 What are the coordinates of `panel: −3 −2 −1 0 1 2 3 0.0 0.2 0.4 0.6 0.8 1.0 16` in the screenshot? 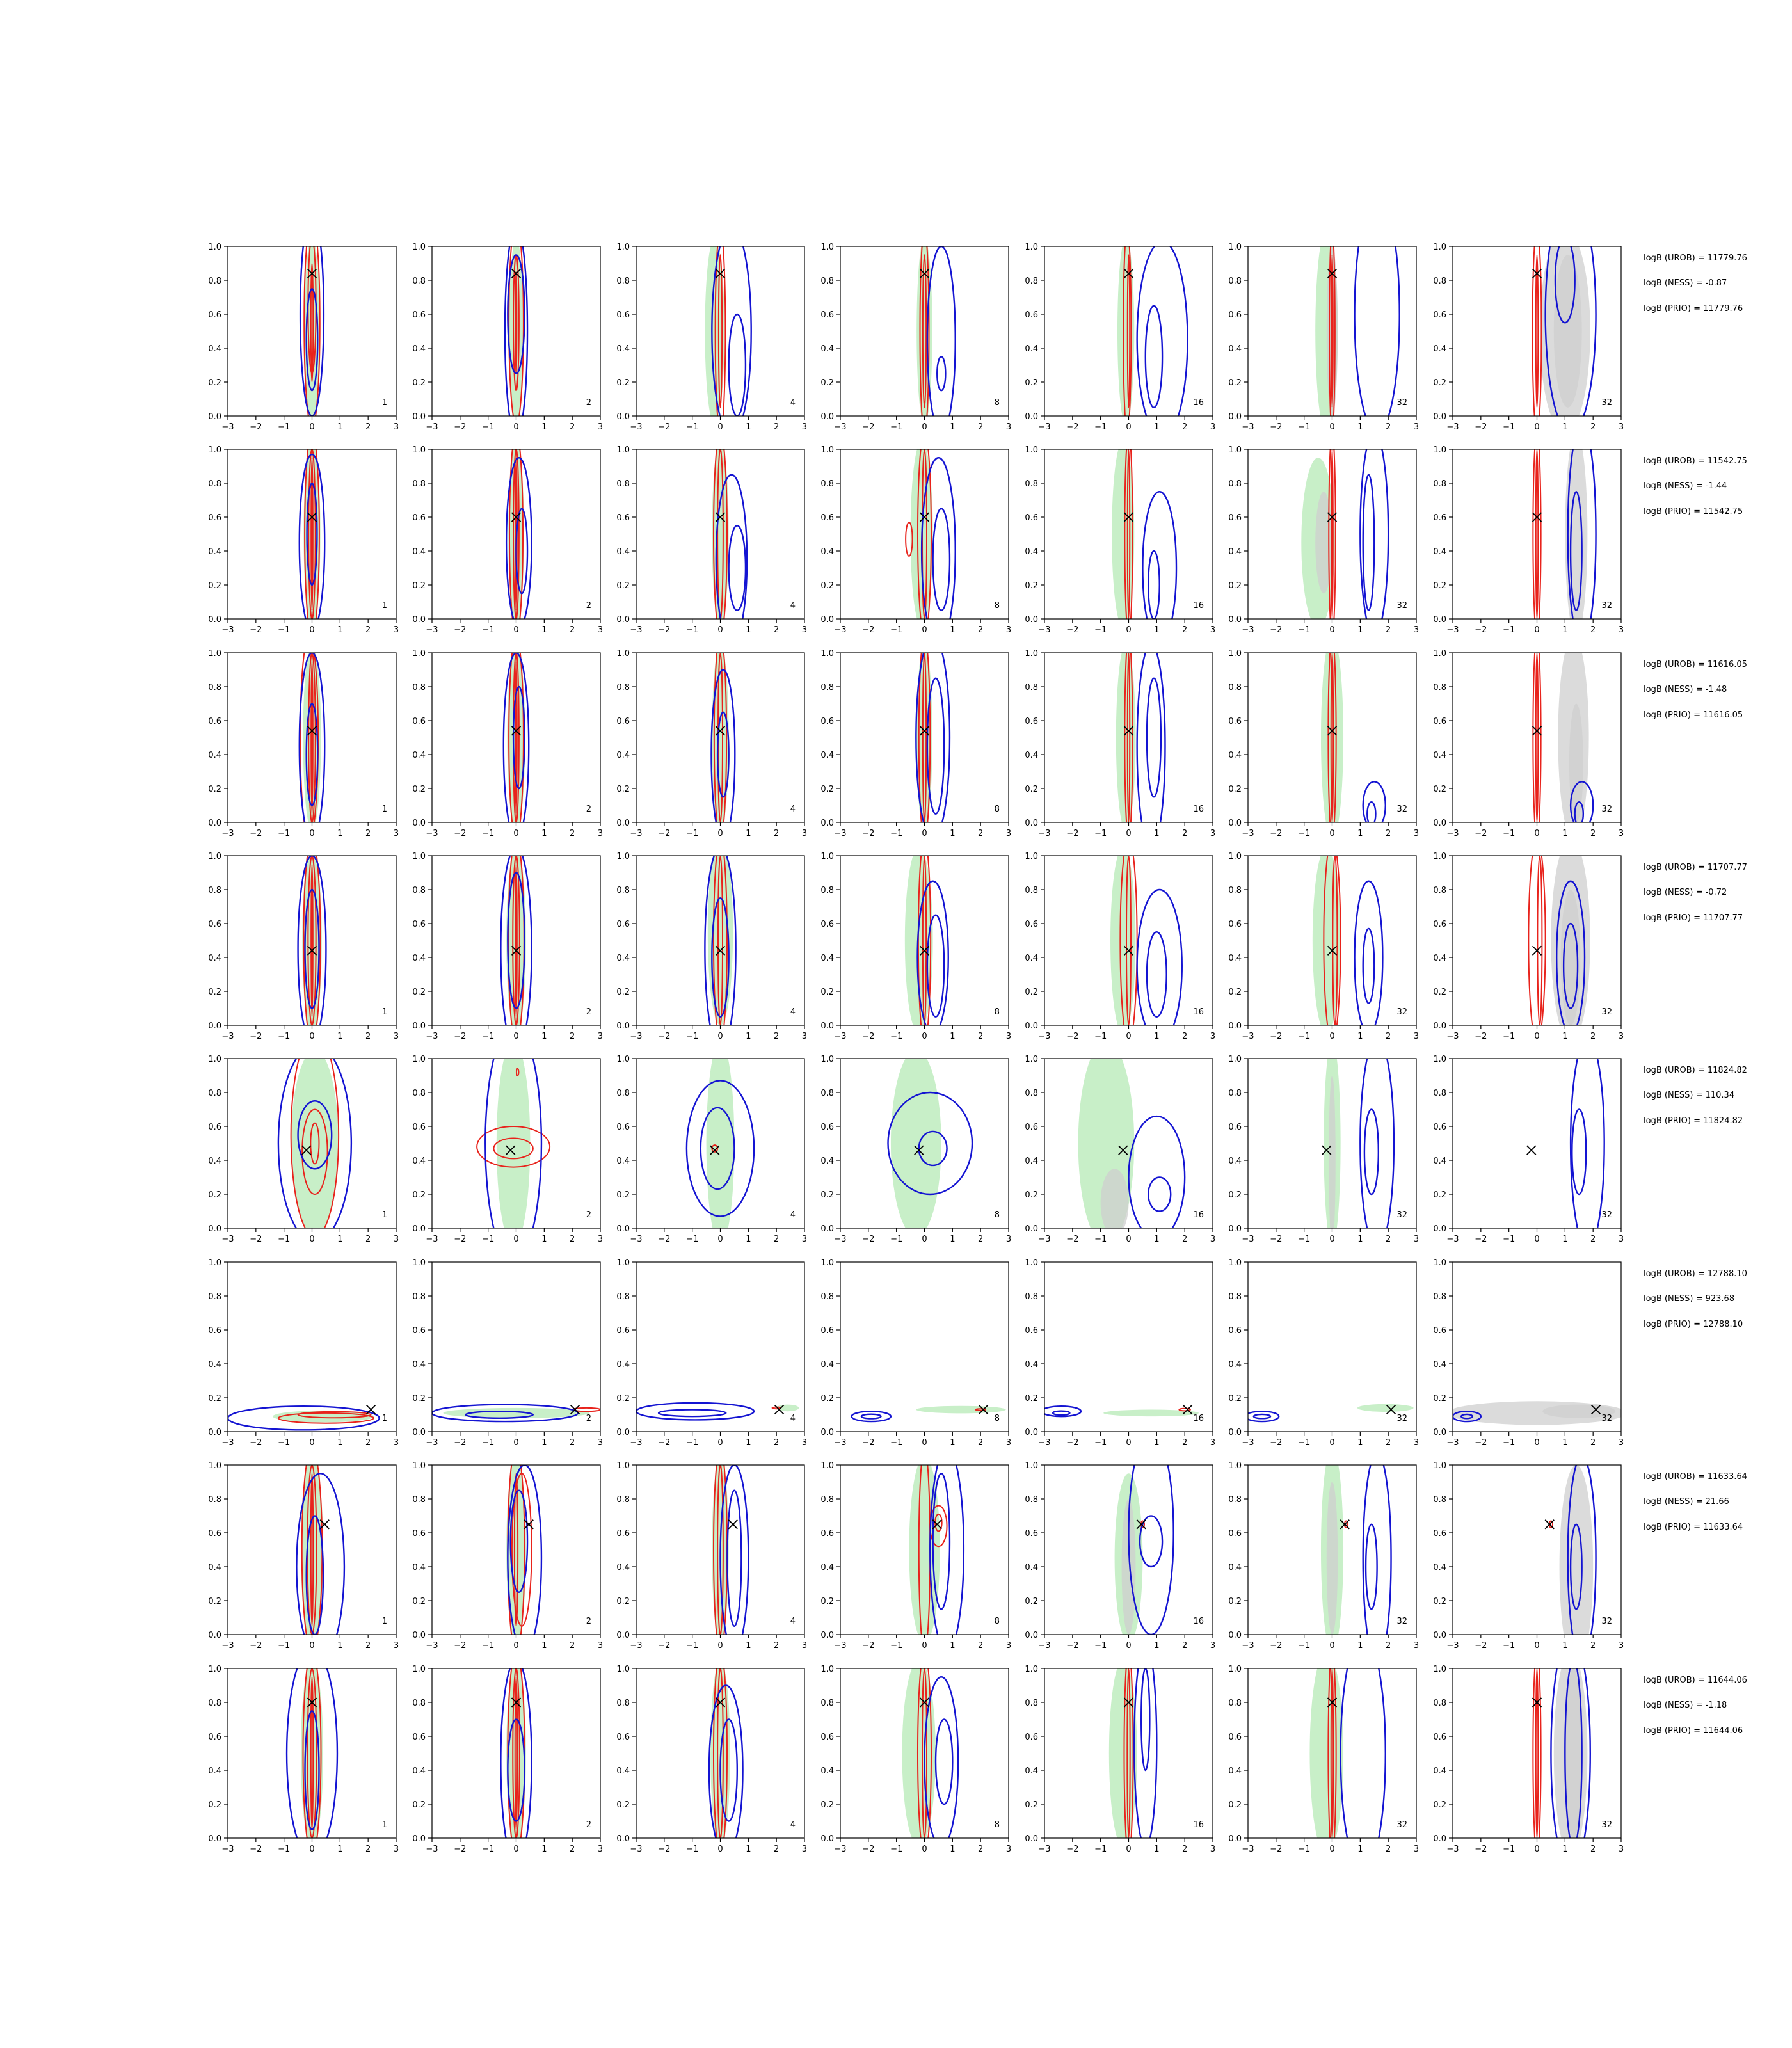 It's located at (1120, 743).